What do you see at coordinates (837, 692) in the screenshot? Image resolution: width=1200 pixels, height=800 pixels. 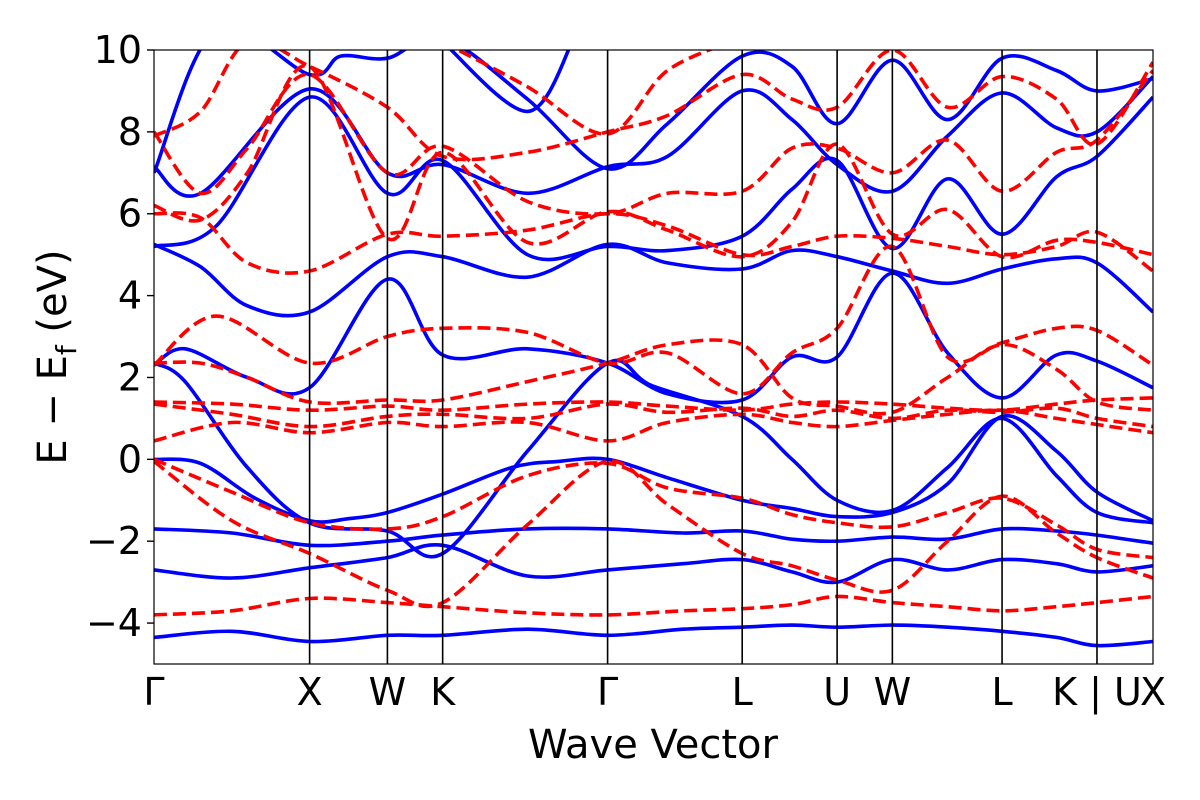 I see `x-tick-label: U` at bounding box center [837, 692].